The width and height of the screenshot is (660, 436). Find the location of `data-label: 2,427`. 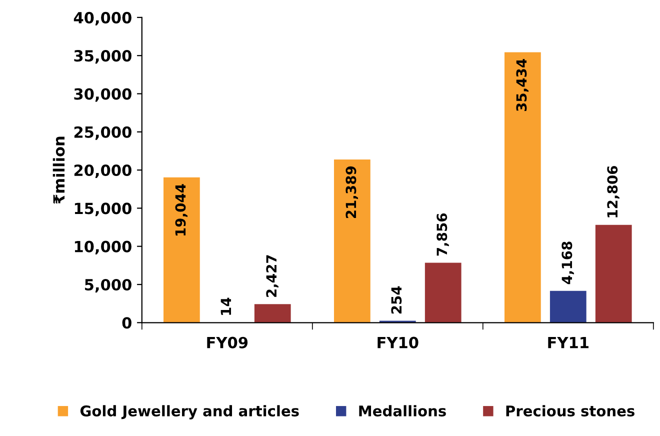

data-label: 2,427 is located at coordinates (272, 276).